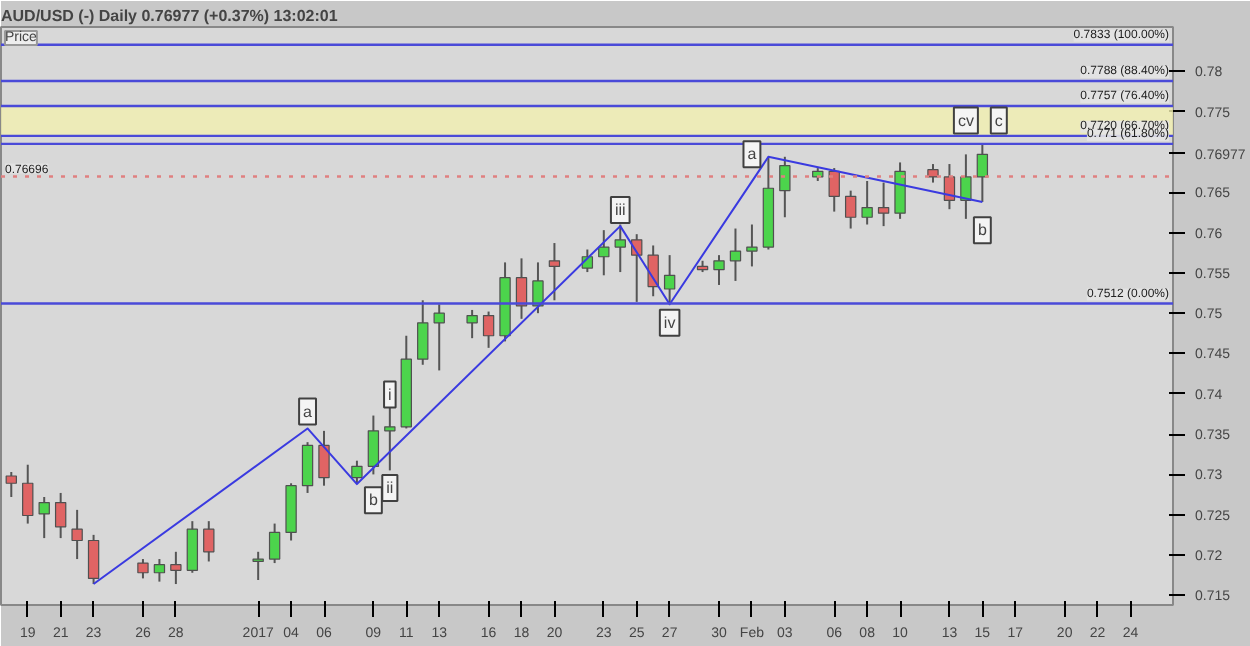 The image size is (1250, 646). I want to click on chart-title: AUD/USD (-) Daily 0.76977 (+0.37%) 13:02:01, so click(170, 16).